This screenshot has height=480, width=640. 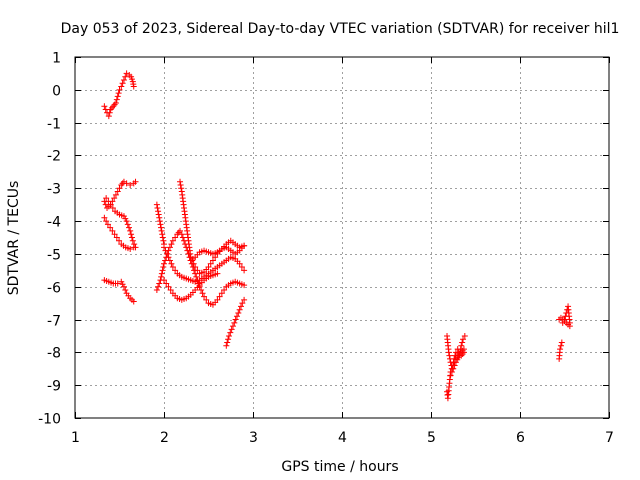 What do you see at coordinates (56, 59) in the screenshot?
I see `y-tick-label: 1` at bounding box center [56, 59].